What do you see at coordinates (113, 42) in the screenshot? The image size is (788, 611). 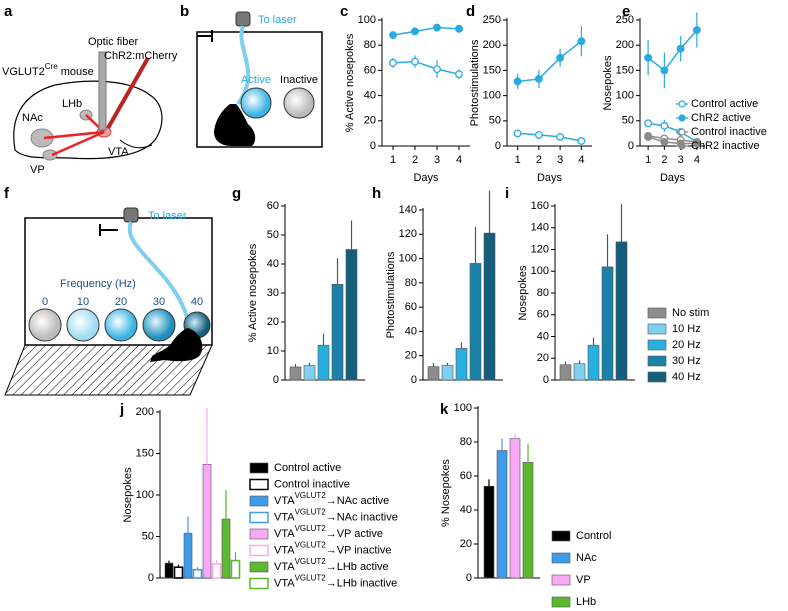 I see `label: Optic fiber` at bounding box center [113, 42].